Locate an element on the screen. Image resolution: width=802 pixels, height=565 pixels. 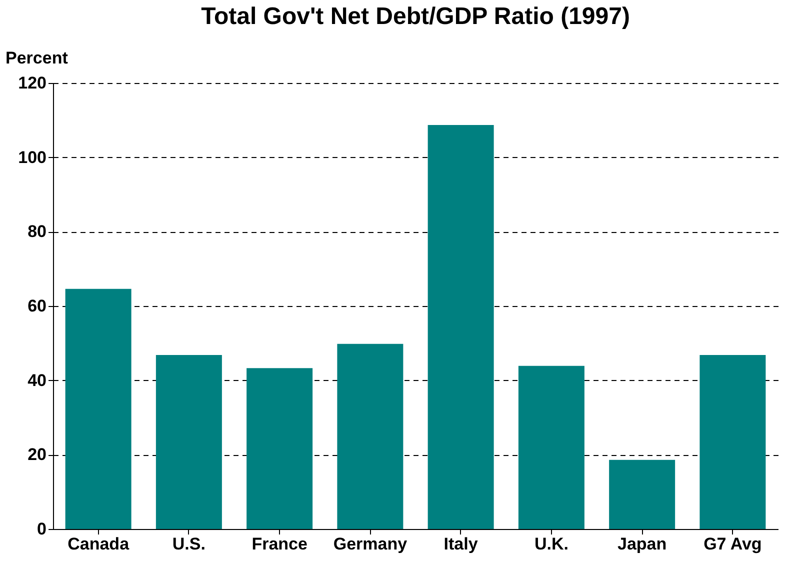
x-tick-label: Germany is located at coordinates (370, 544).